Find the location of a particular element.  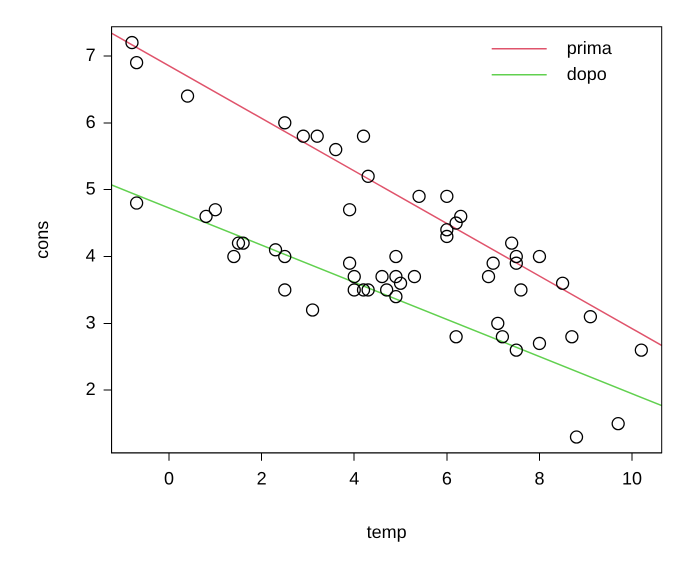

legend-label: dopo is located at coordinates (586, 74).